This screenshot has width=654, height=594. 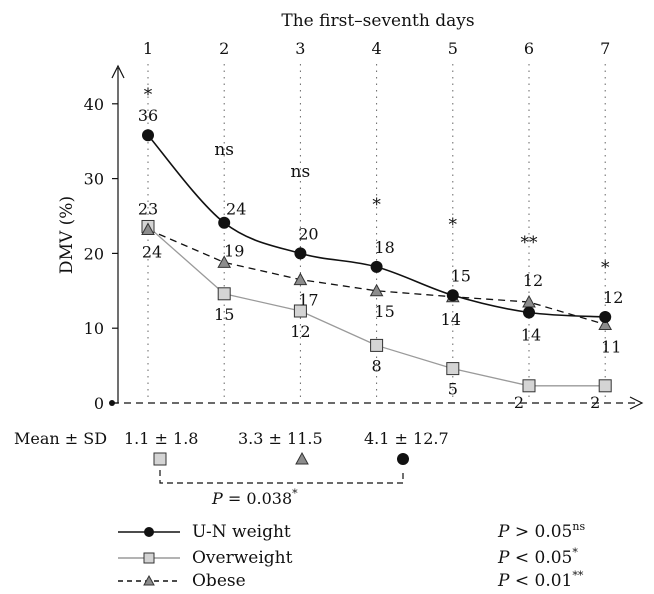 I want to click on value-label-u-n-weight: 12, so click(x=613, y=297).